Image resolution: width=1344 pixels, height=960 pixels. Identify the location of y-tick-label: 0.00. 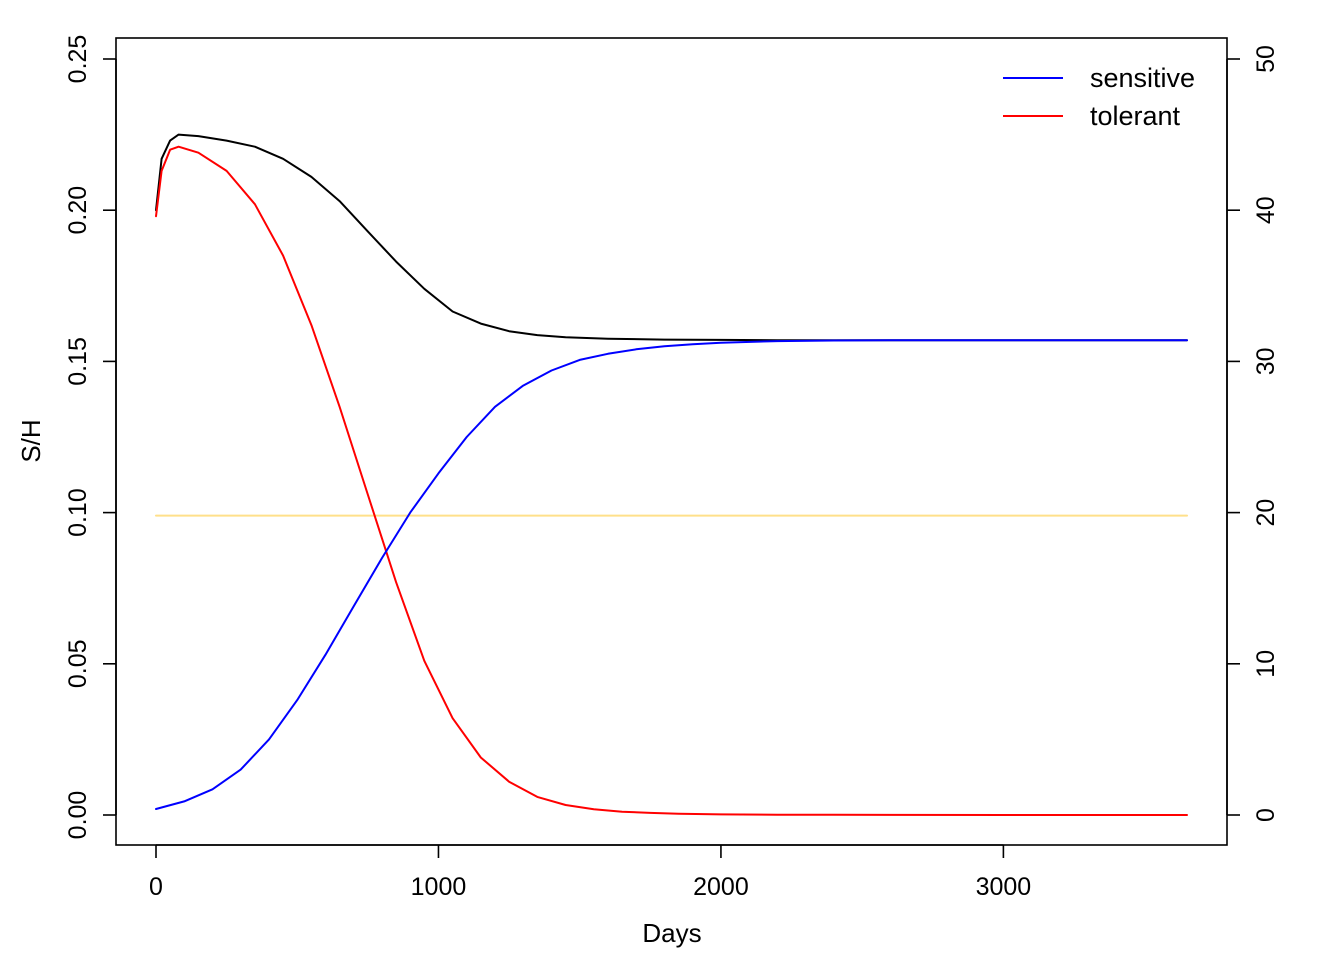
(78, 815).